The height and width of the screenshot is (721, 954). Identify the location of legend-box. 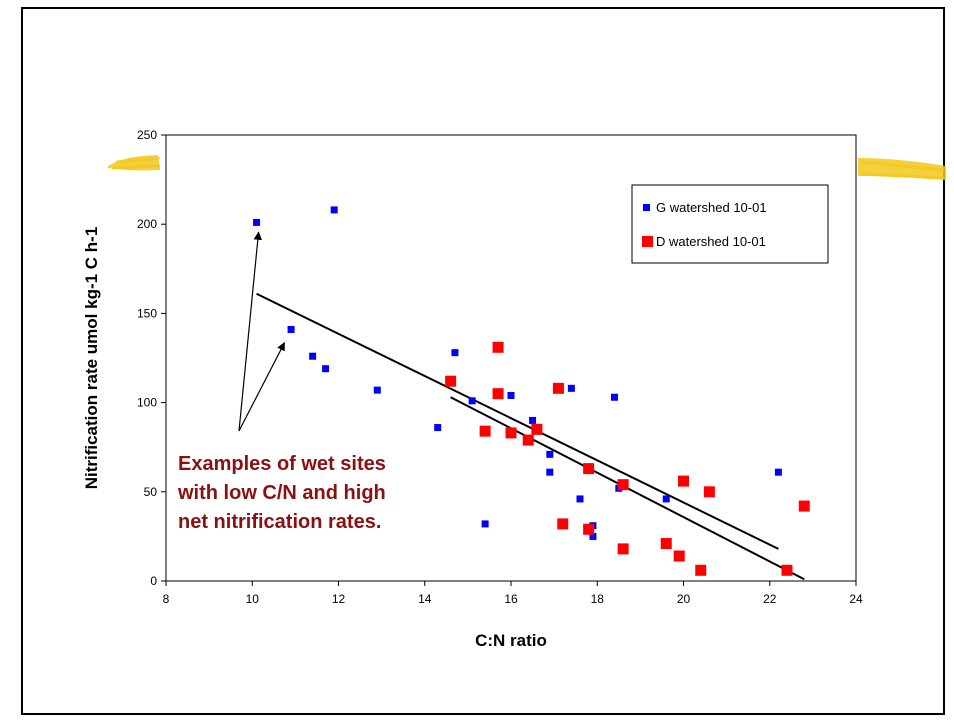
(730, 224).